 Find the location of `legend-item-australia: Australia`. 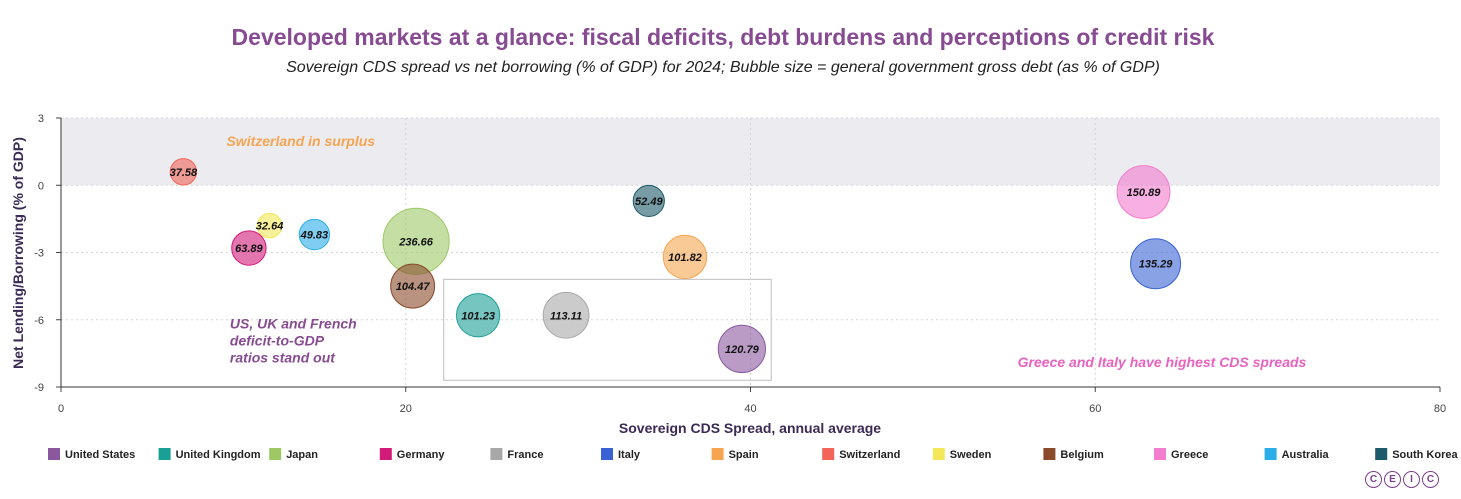

legend-item-australia: Australia is located at coordinates (1297, 454).